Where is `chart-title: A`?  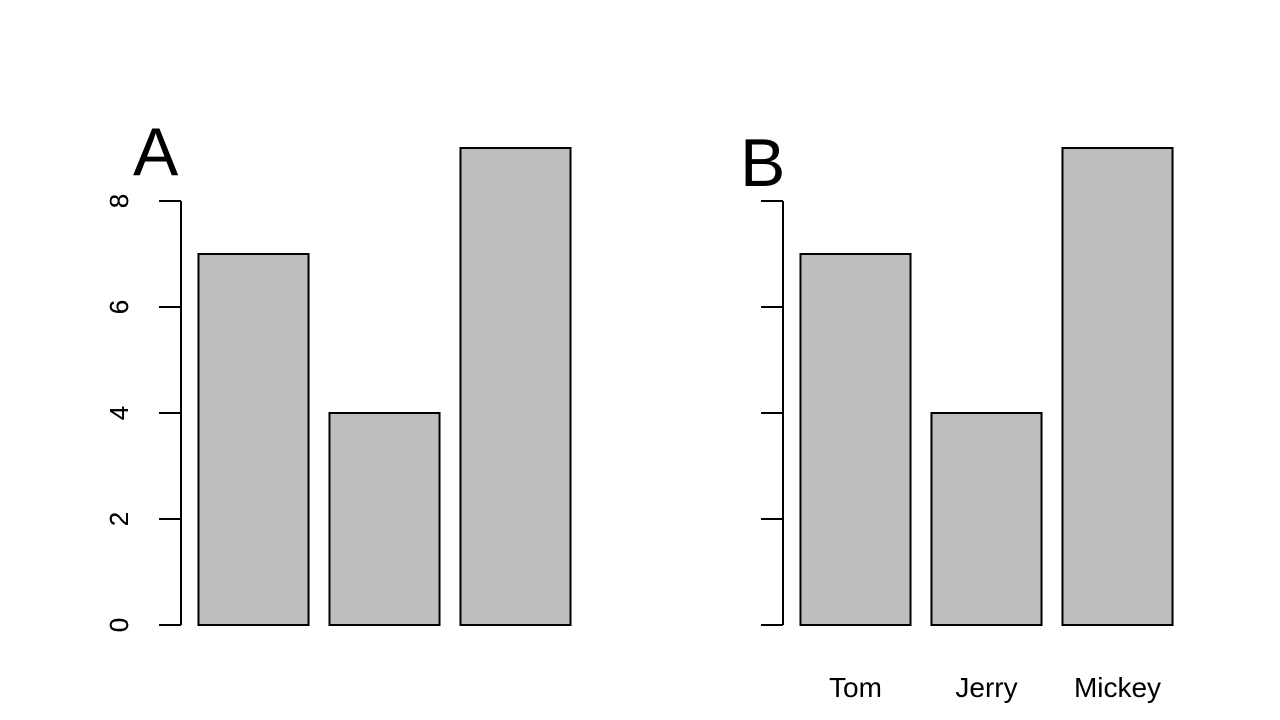 chart-title: A is located at coordinates (156, 152).